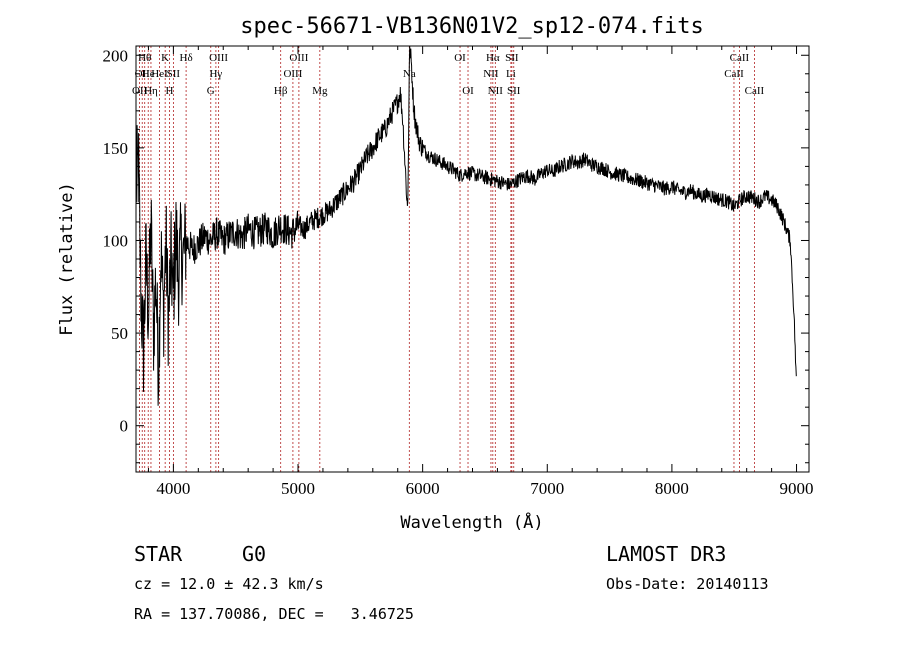  I want to click on chart-title: spec-56671-VB136N01V2_sp12-074.fits, so click(472, 26).